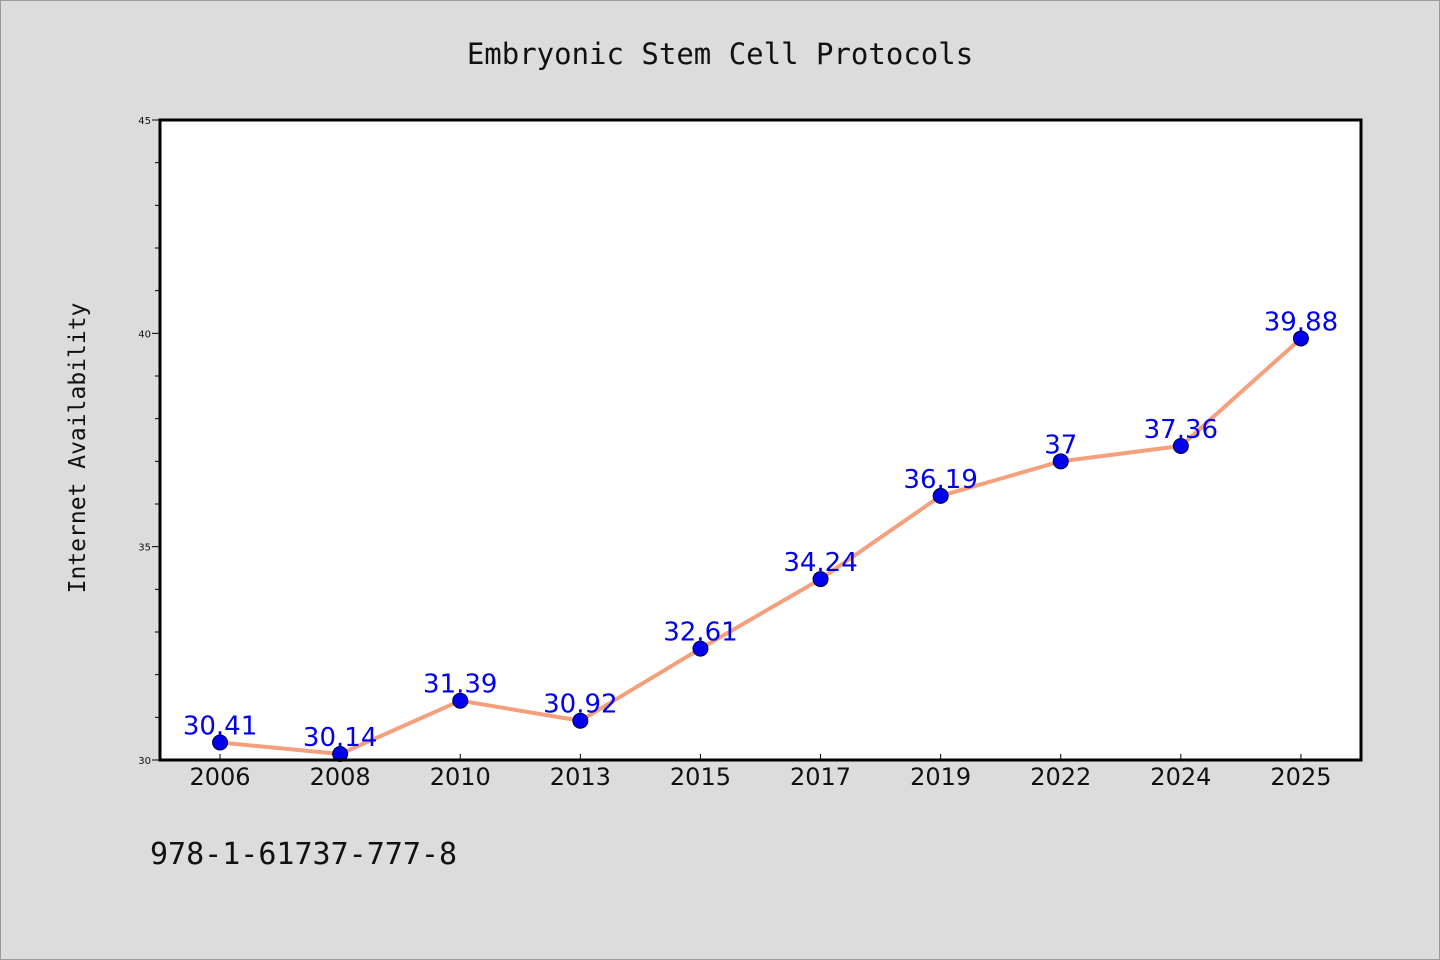 Image resolution: width=1440 pixels, height=960 pixels. What do you see at coordinates (460, 777) in the screenshot?
I see `x-tick-label: 2010` at bounding box center [460, 777].